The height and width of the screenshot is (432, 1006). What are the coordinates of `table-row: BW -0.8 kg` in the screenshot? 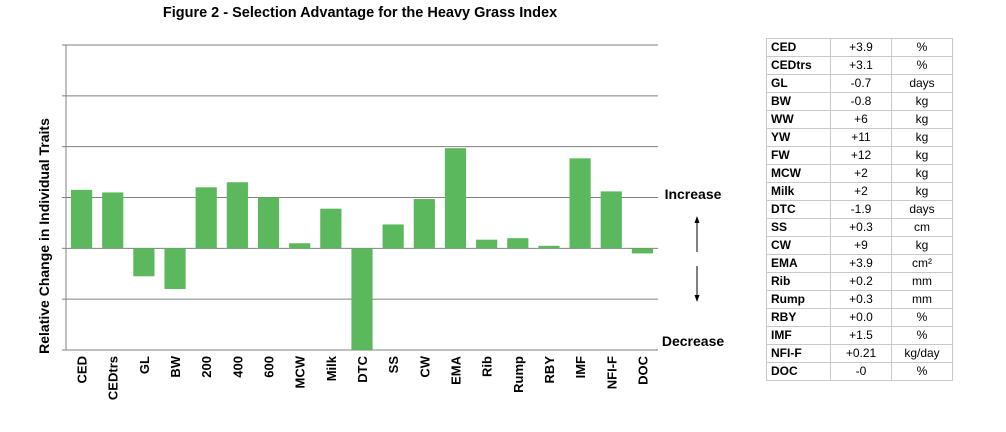 It's located at (859, 101).